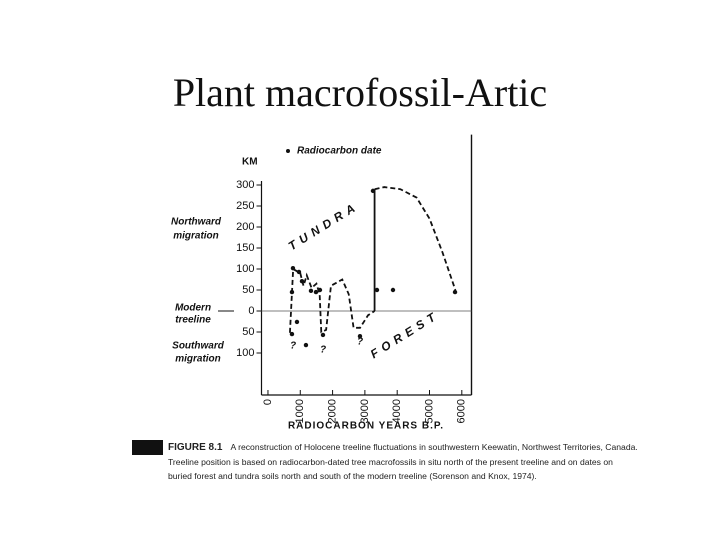  I want to click on x-tick-label: 2000, so click(332, 411).